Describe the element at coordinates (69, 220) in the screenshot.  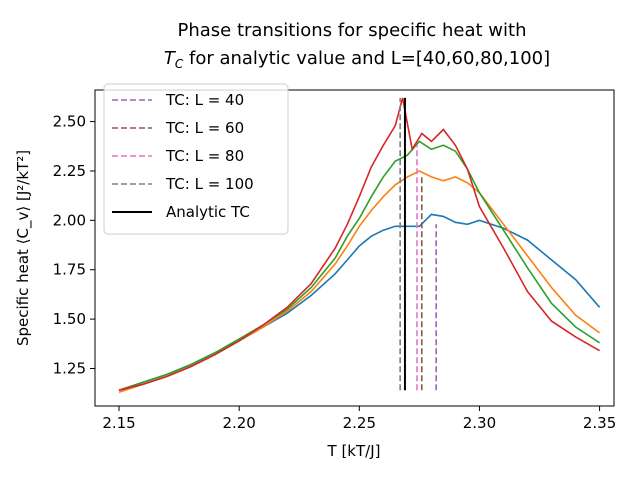
I see `y-tick-label: 2.00` at that location.